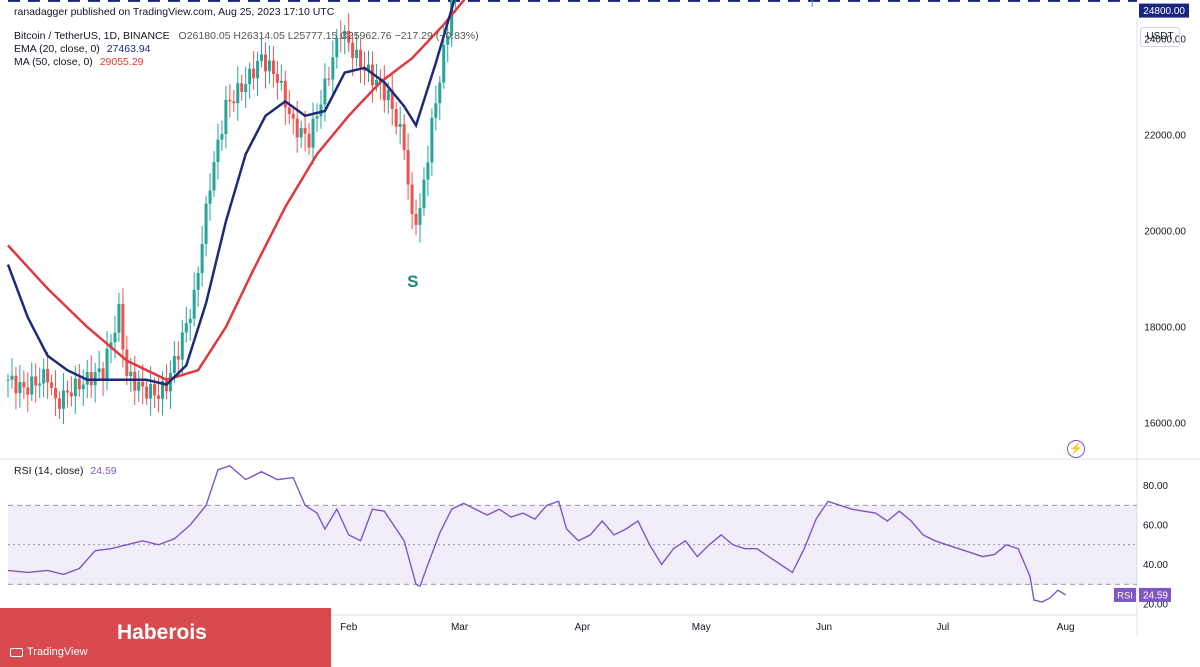 This screenshot has width=1200, height=667. I want to click on ema-legend: EMA (20, close, 0) 27463.94, so click(82, 49).